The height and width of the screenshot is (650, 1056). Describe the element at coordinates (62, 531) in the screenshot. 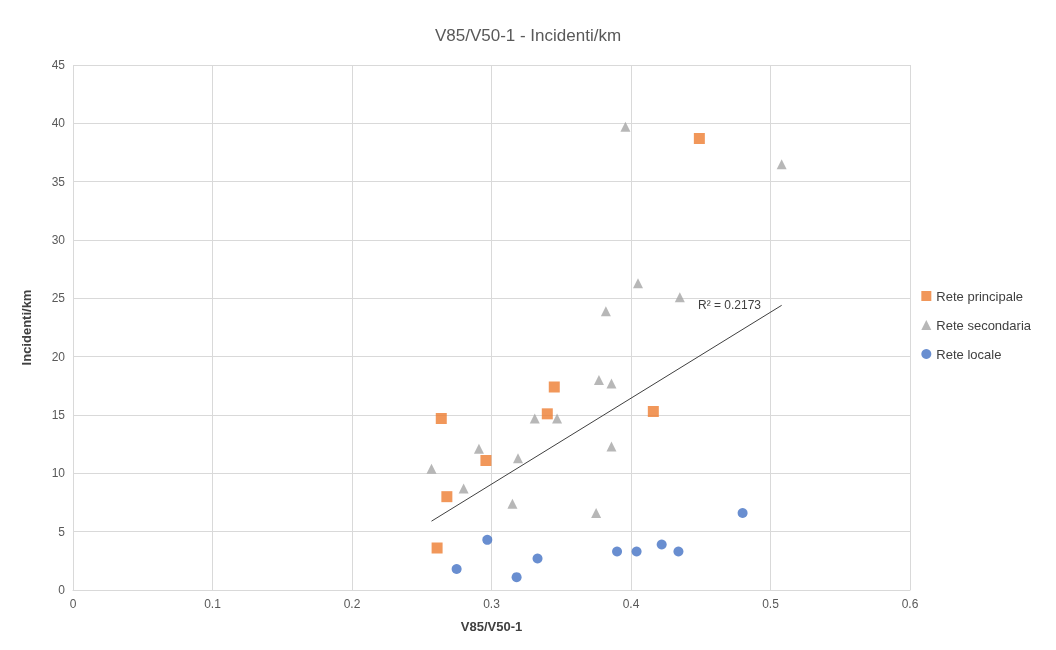

I see `y-tick-label: 5` at that location.